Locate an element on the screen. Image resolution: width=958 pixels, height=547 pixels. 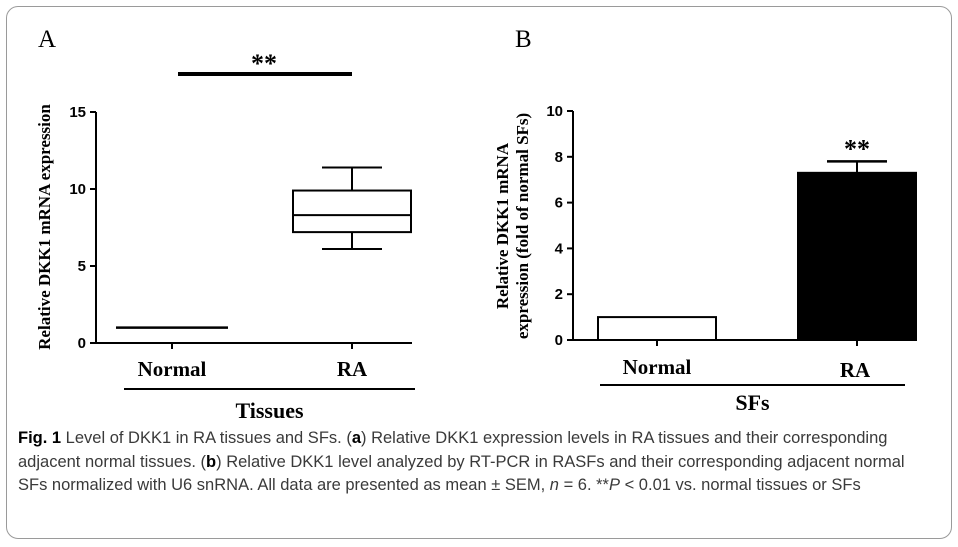
panel-a-y-tick-label: 15 is located at coordinates (77, 112).